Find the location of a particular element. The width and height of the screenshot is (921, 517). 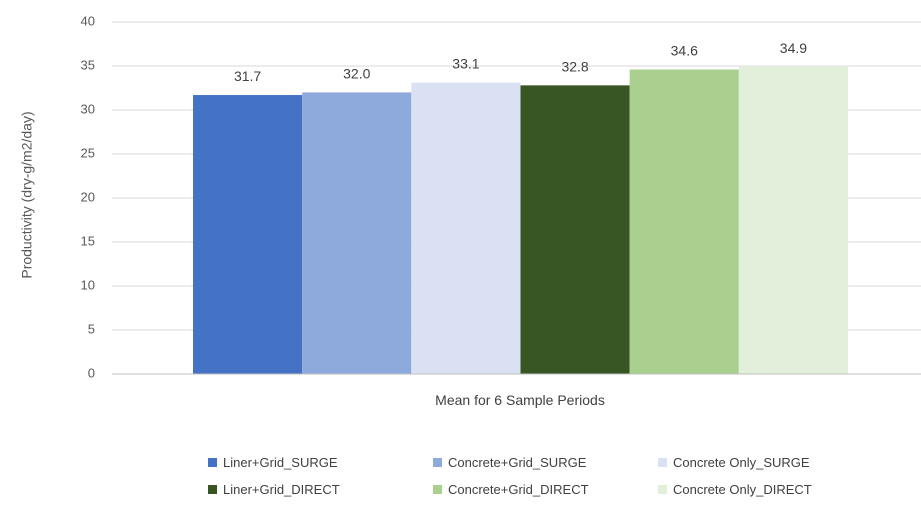

y-tick-label: 5 is located at coordinates (91, 328).